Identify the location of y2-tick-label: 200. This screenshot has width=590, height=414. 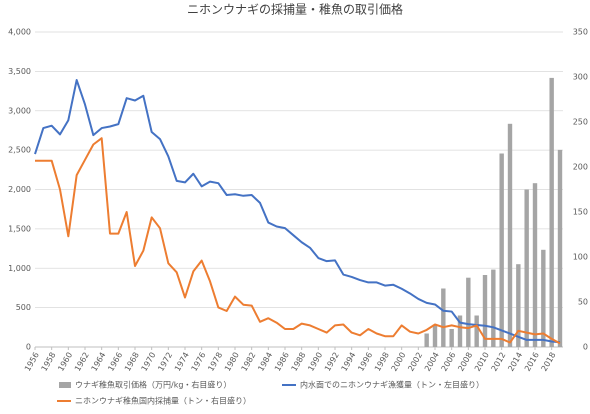
(580, 167).